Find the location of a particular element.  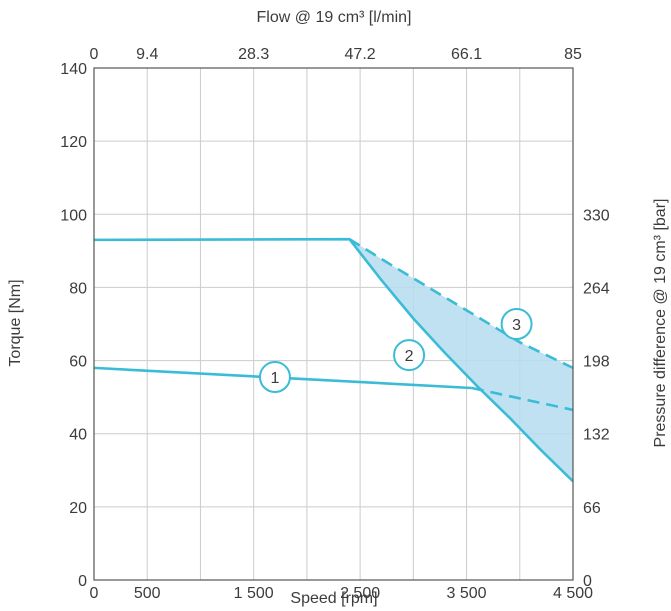

curve-marker-3-circle is located at coordinates (516, 324).